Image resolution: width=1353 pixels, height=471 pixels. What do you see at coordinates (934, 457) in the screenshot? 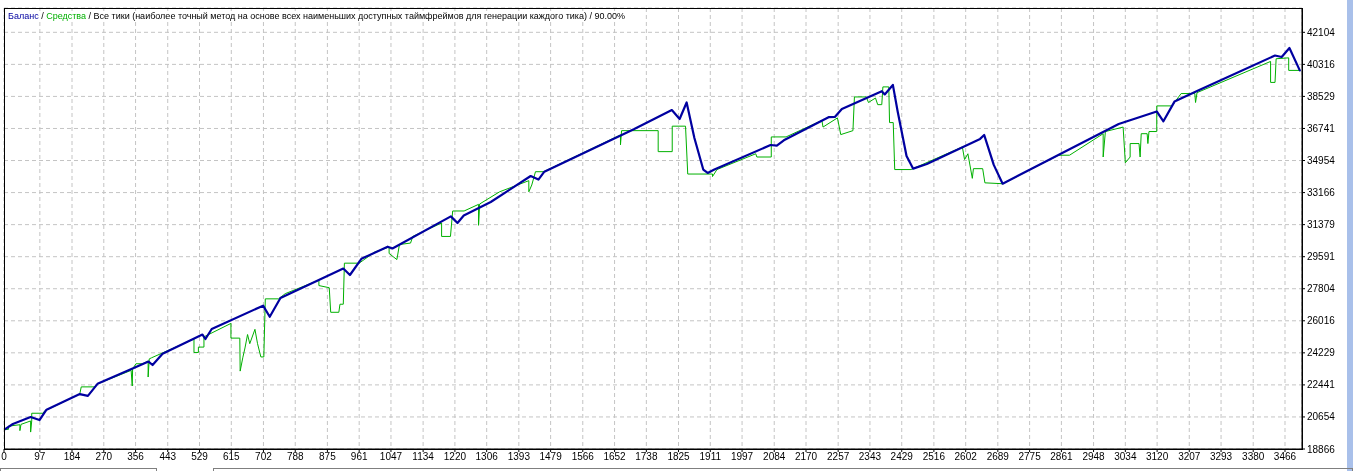
I see `x-tick-label: 2516` at bounding box center [934, 457].